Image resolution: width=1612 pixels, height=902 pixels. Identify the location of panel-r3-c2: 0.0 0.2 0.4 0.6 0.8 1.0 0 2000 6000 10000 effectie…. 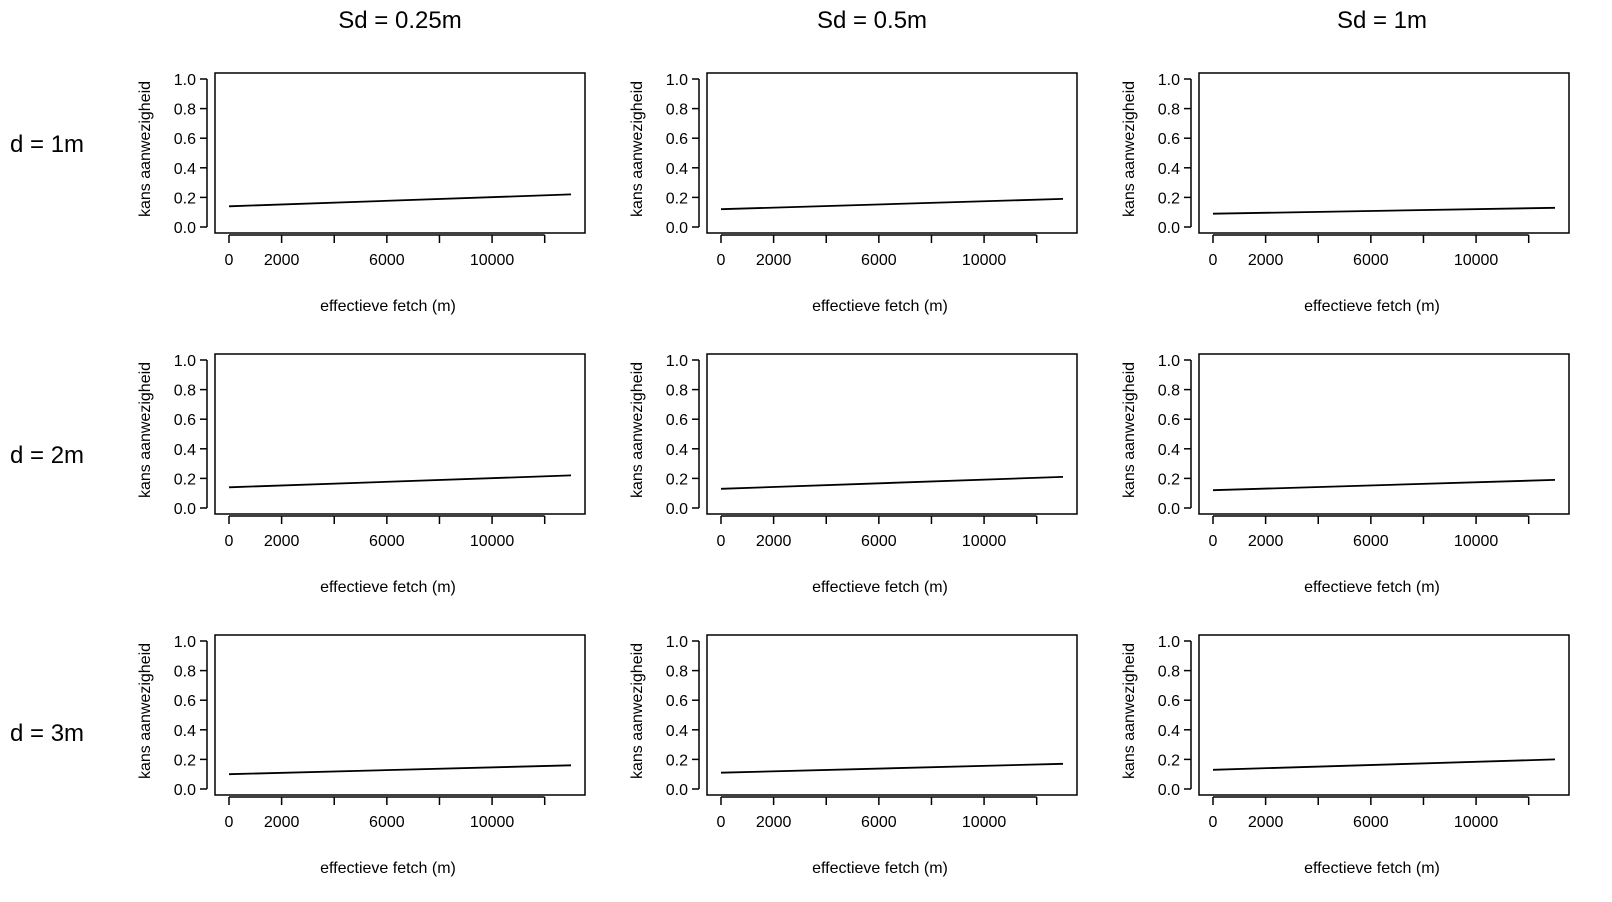
(853, 755).